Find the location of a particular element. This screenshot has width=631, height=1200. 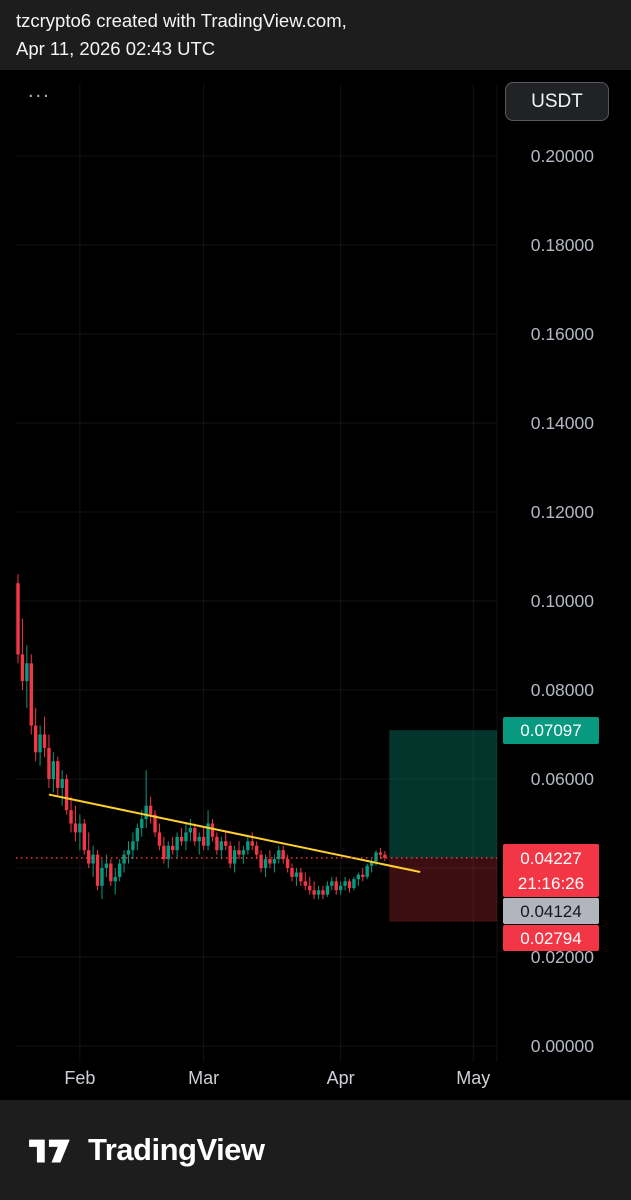

footer: TradingView is located at coordinates (315, 1150).